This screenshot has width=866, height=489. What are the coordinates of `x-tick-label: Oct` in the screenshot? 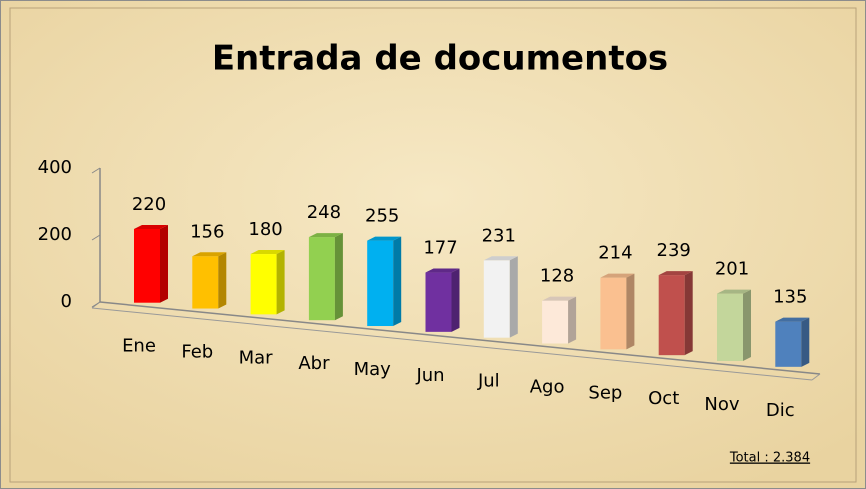 It's located at (663, 398).